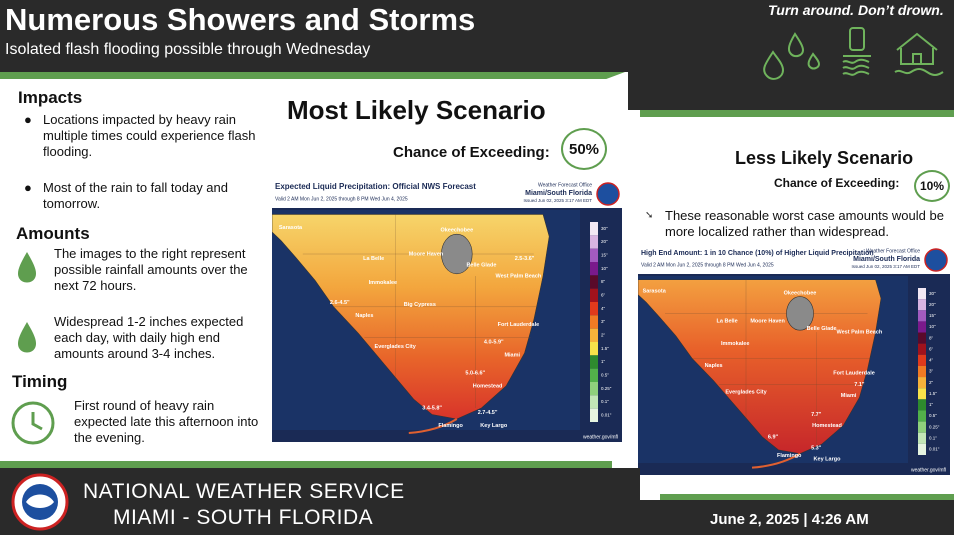 Image resolution: width=954 pixels, height=535 pixels. Describe the element at coordinates (932, 326) in the screenshot. I see `legend-label: 10"` at that location.